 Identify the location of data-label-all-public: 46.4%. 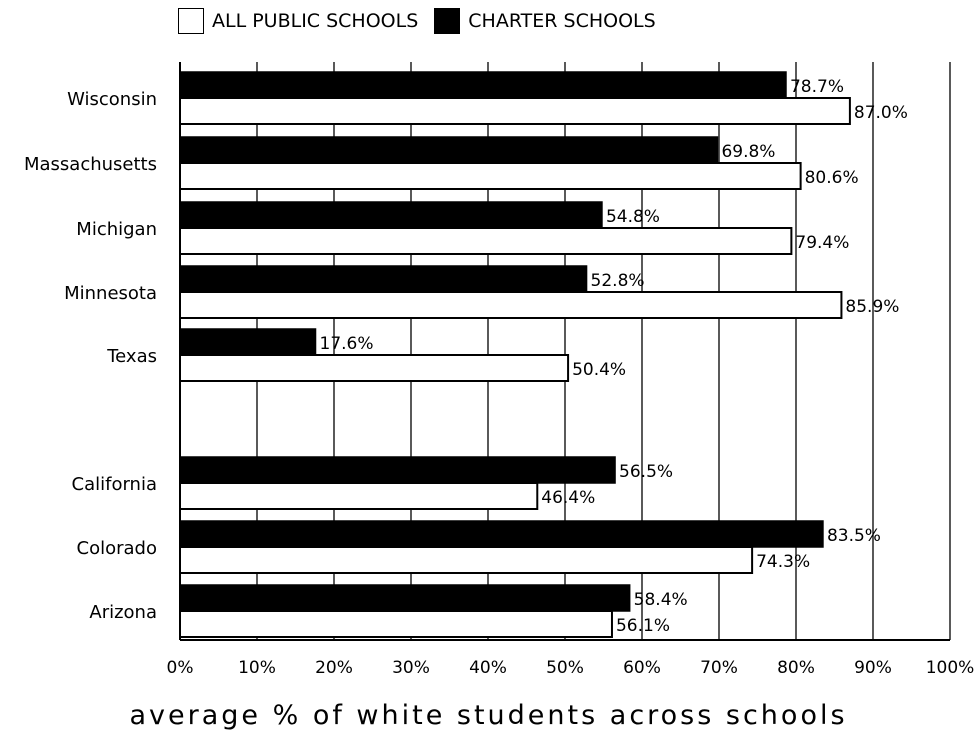
(568, 498).